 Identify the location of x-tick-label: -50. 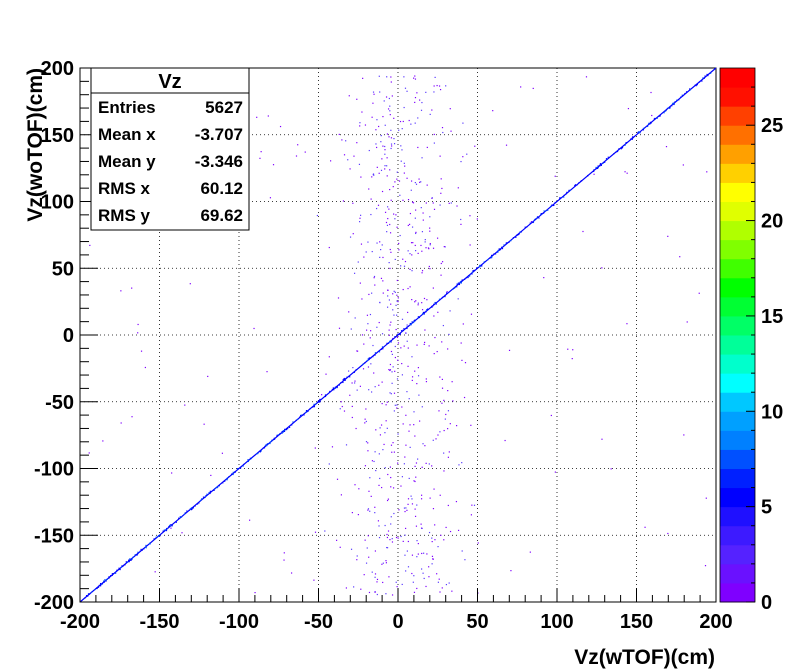
(318, 622).